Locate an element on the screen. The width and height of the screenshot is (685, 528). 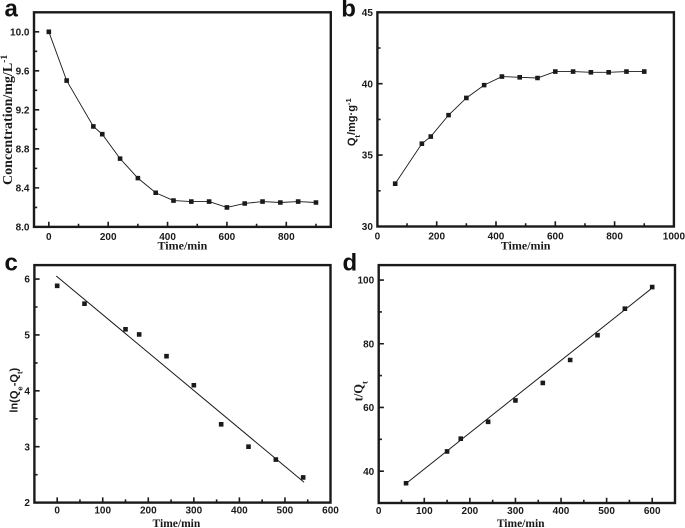
svg-text: 1000 is located at coordinates (674, 237).